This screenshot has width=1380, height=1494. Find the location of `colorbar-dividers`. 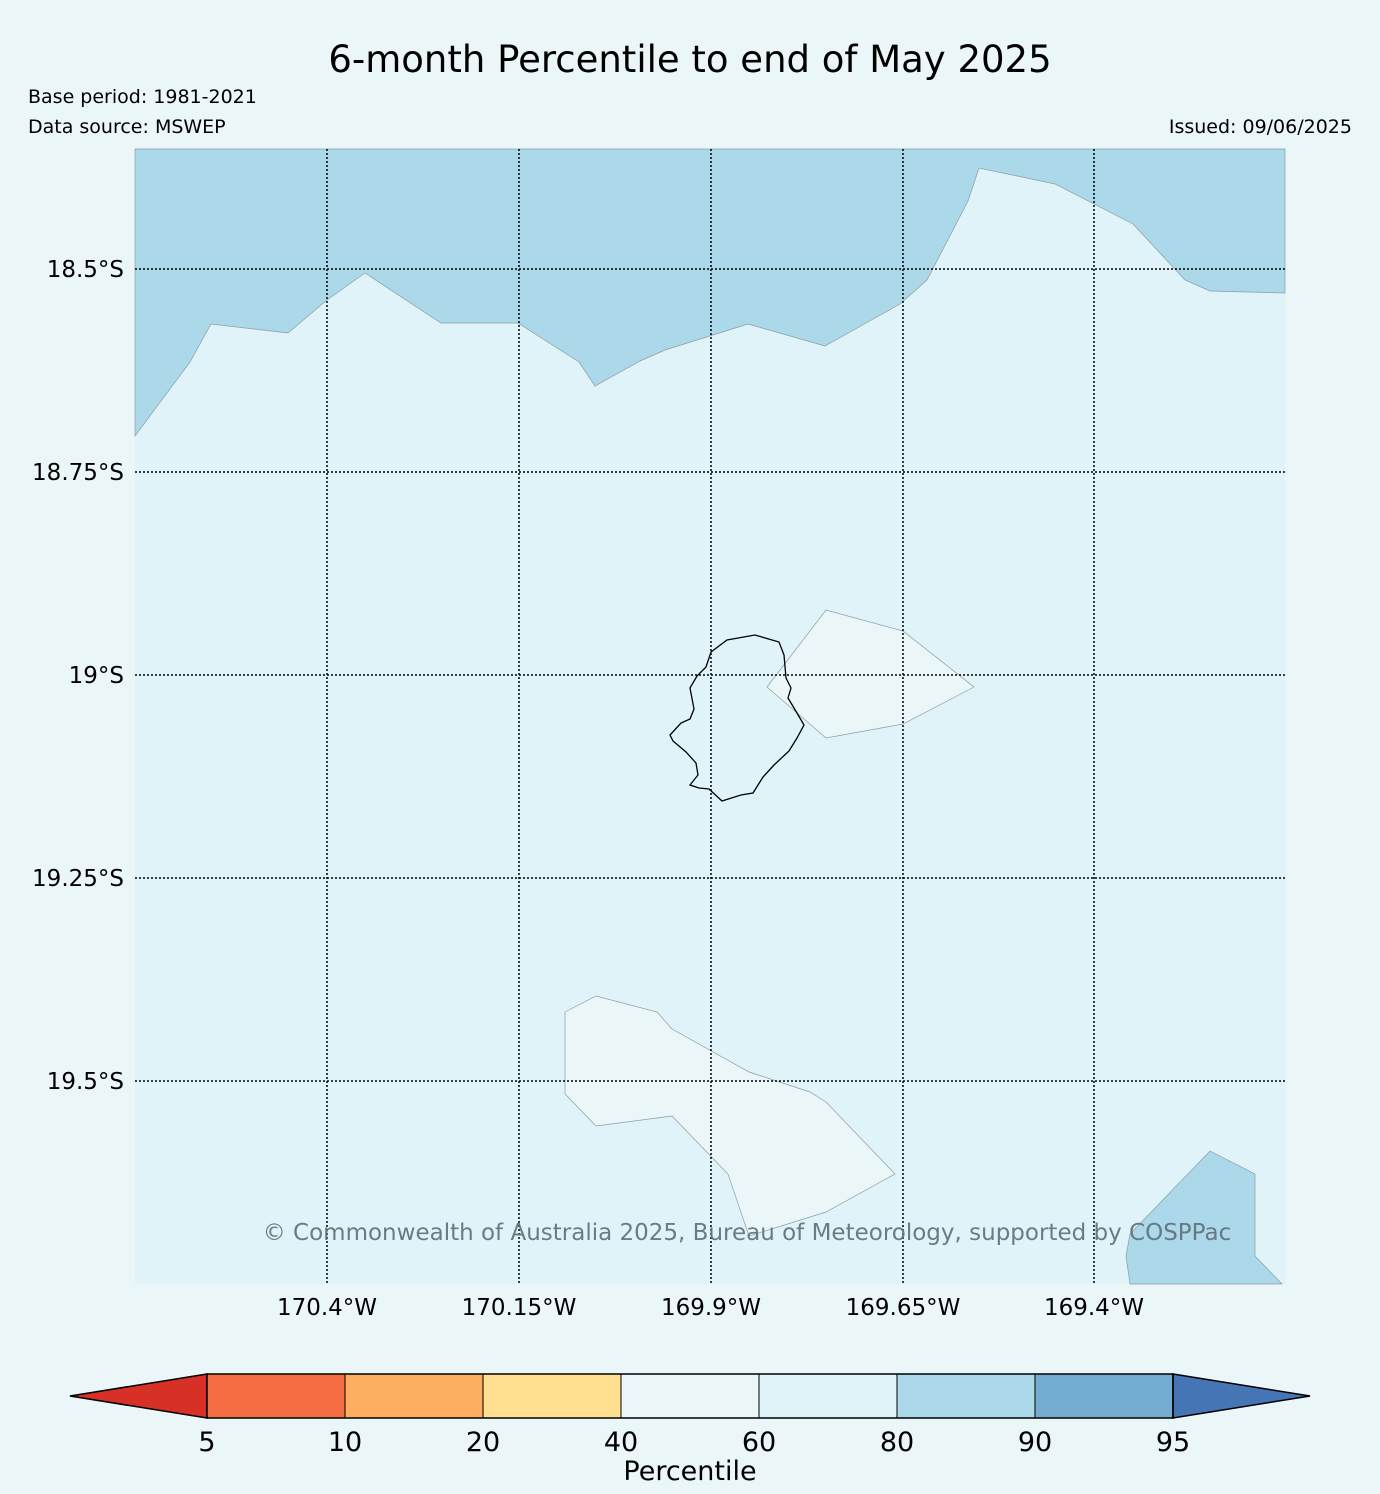

colorbar-dividers is located at coordinates (690, 1396).